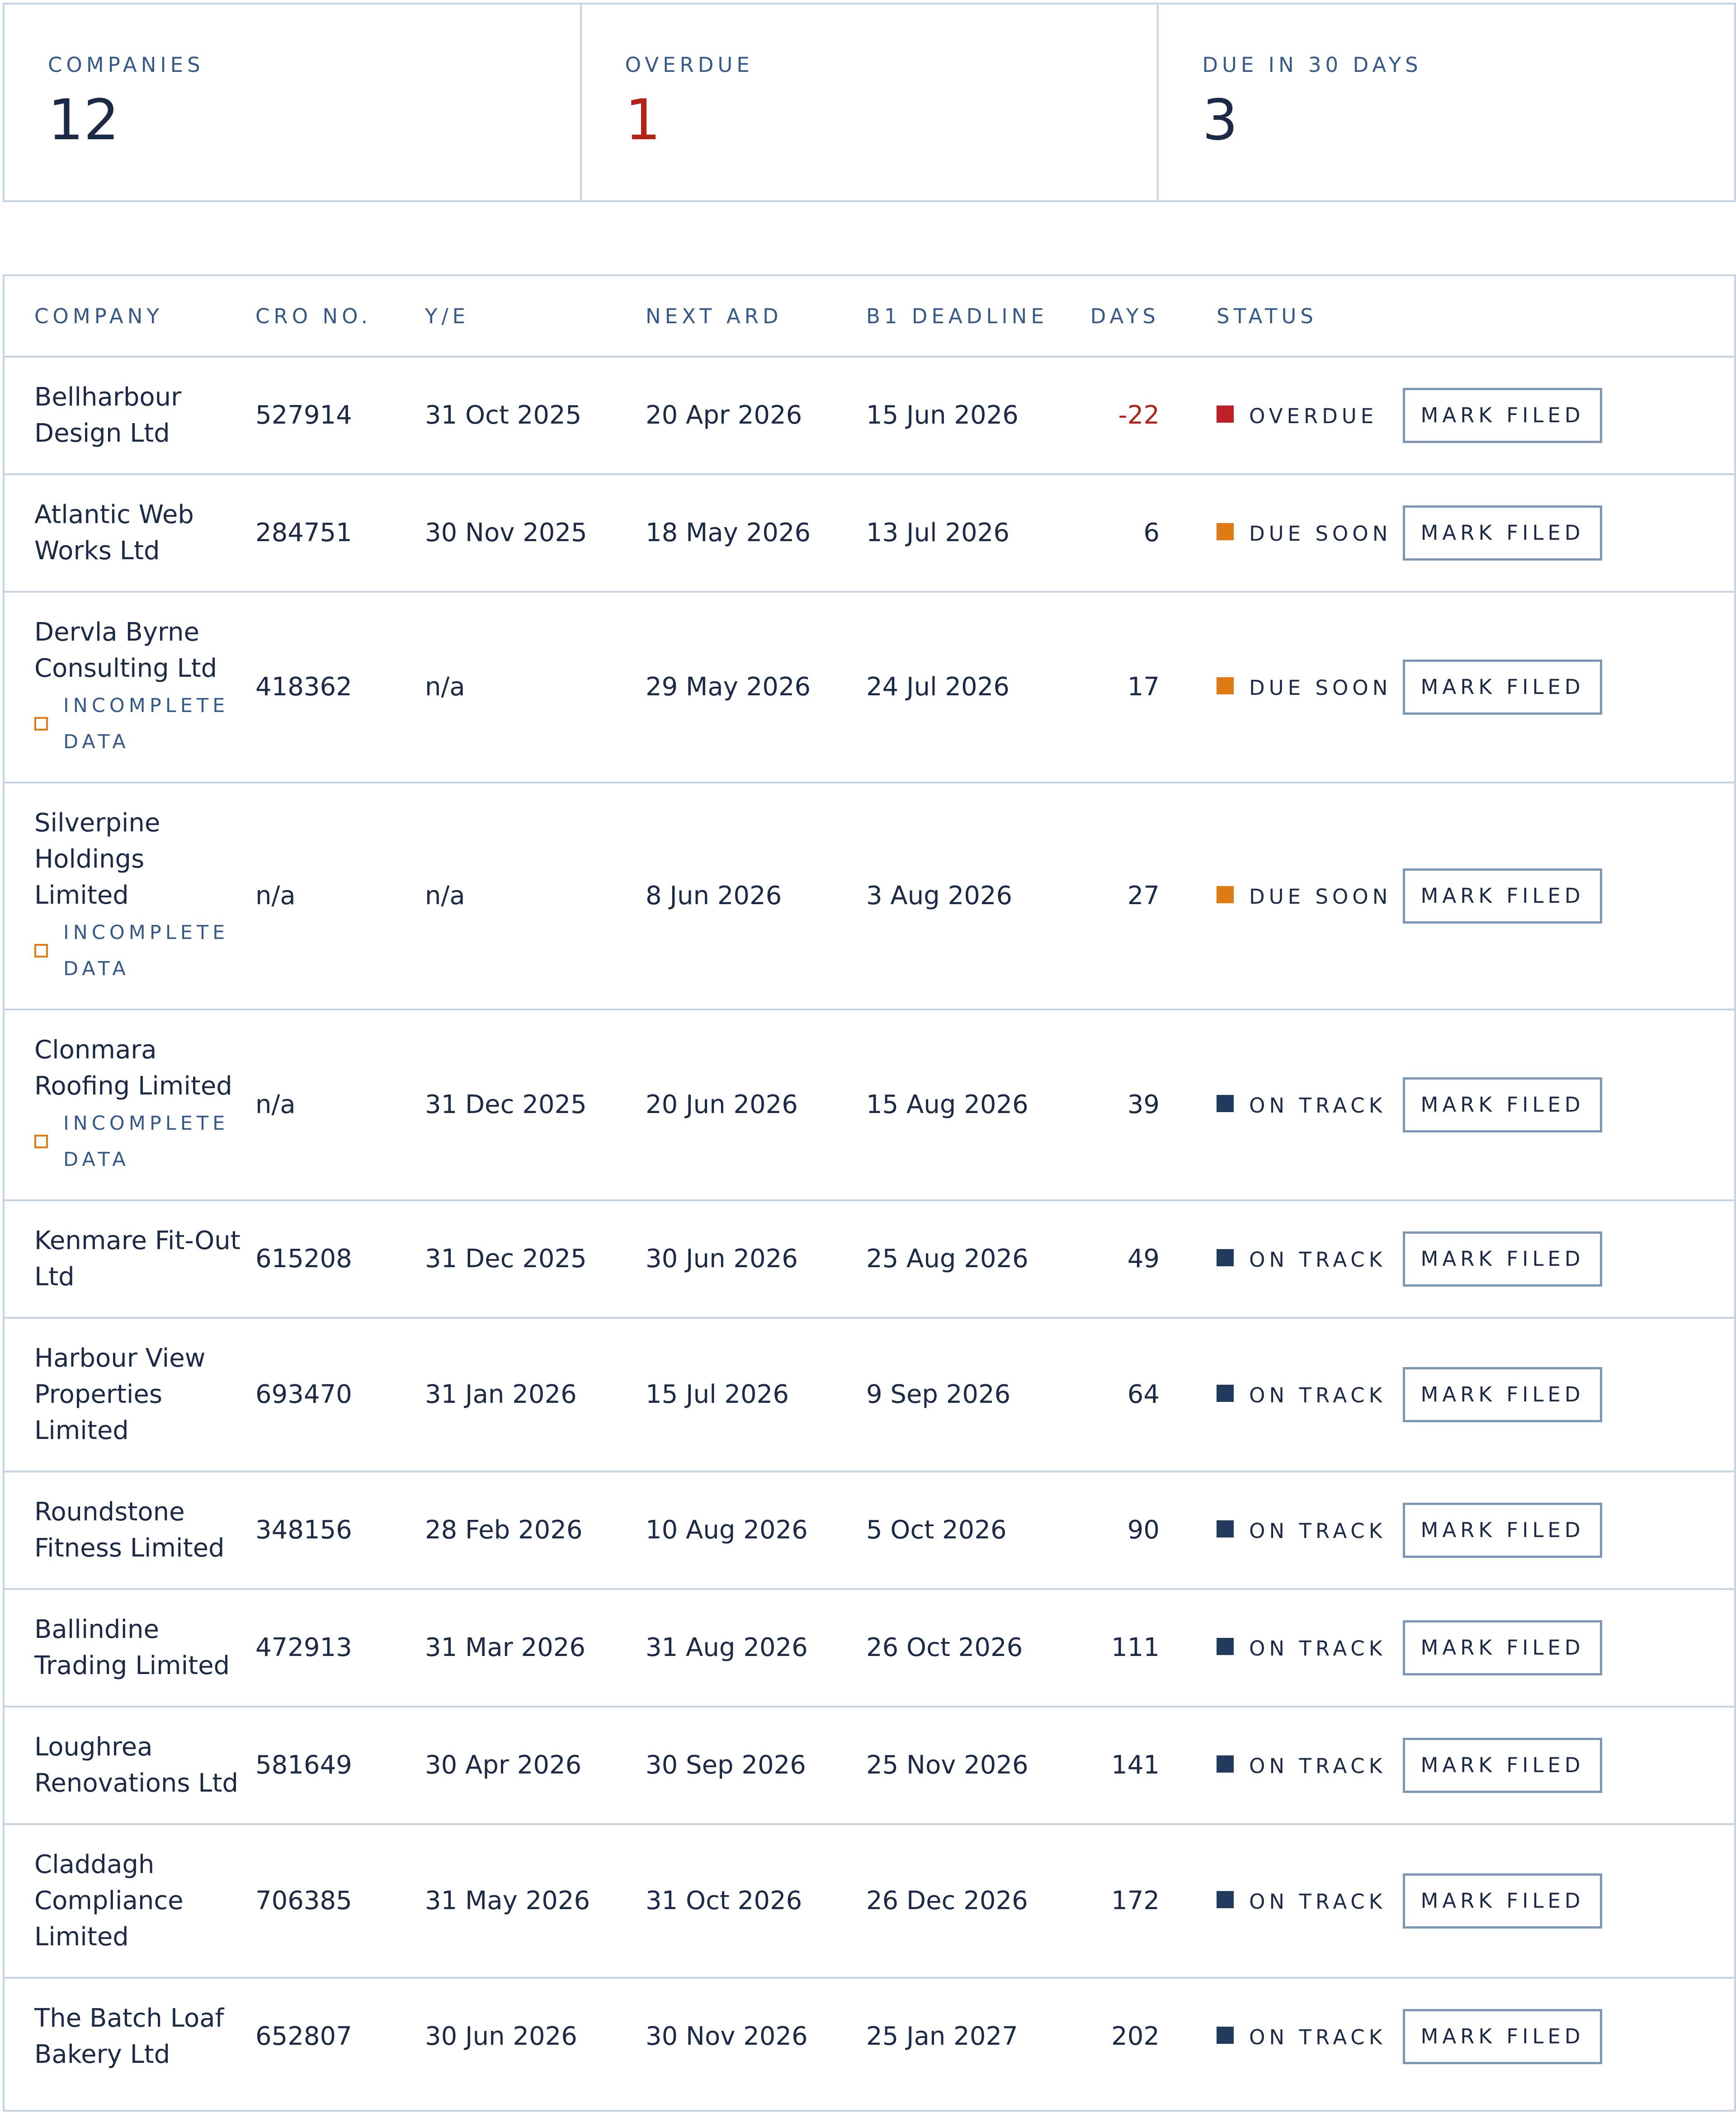 The height and width of the screenshot is (2113, 1736). Describe the element at coordinates (536, 1648) in the screenshot. I see `year-end-cell: 31 Mar 2026` at that location.